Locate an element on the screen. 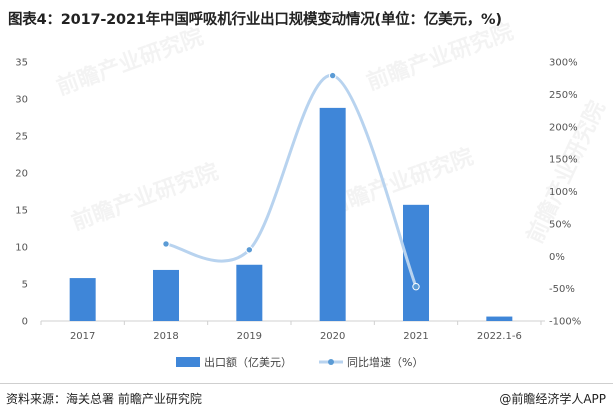 The image size is (613, 418). y-right-tick-label: -50% is located at coordinates (562, 289).